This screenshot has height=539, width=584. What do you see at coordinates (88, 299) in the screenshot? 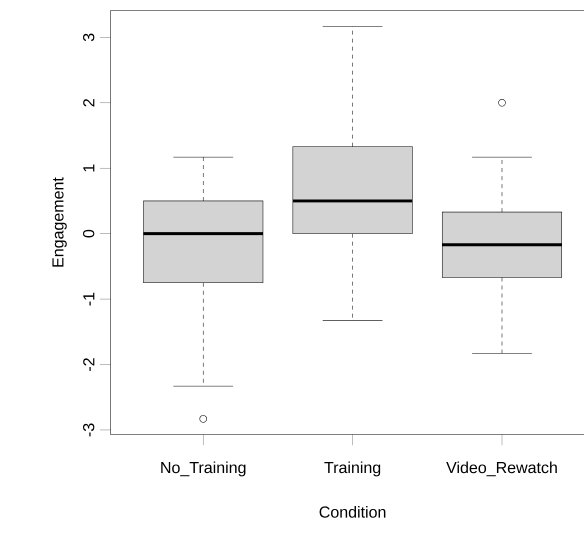
I see `y-tick-label: -1` at bounding box center [88, 299].